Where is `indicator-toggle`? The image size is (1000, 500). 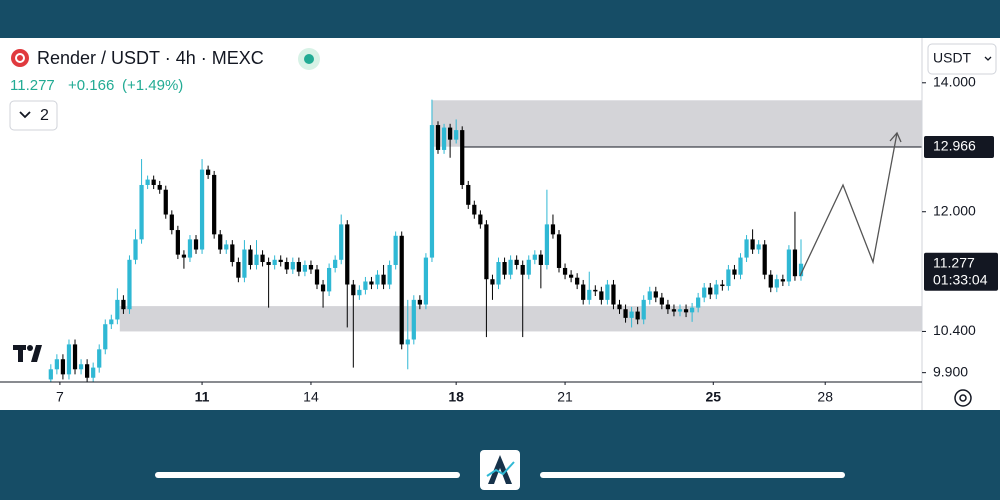 indicator-toggle is located at coordinates (33, 115).